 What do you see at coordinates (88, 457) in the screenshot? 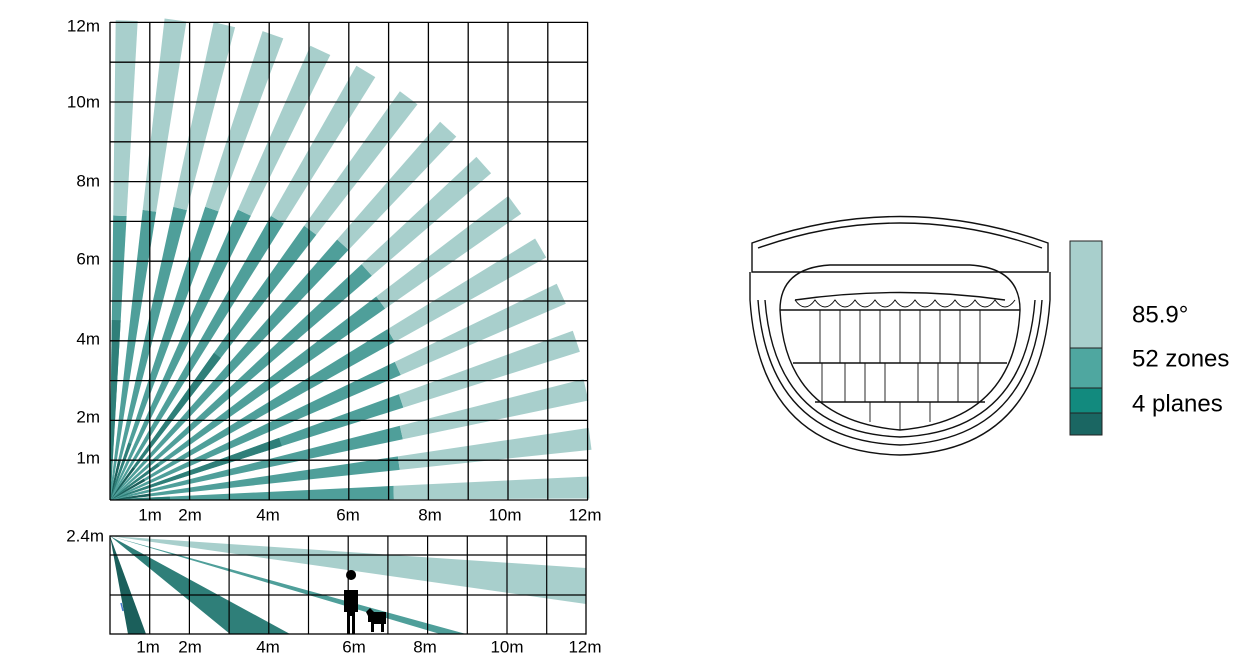
I see `y-axis-label: 1m` at bounding box center [88, 457].